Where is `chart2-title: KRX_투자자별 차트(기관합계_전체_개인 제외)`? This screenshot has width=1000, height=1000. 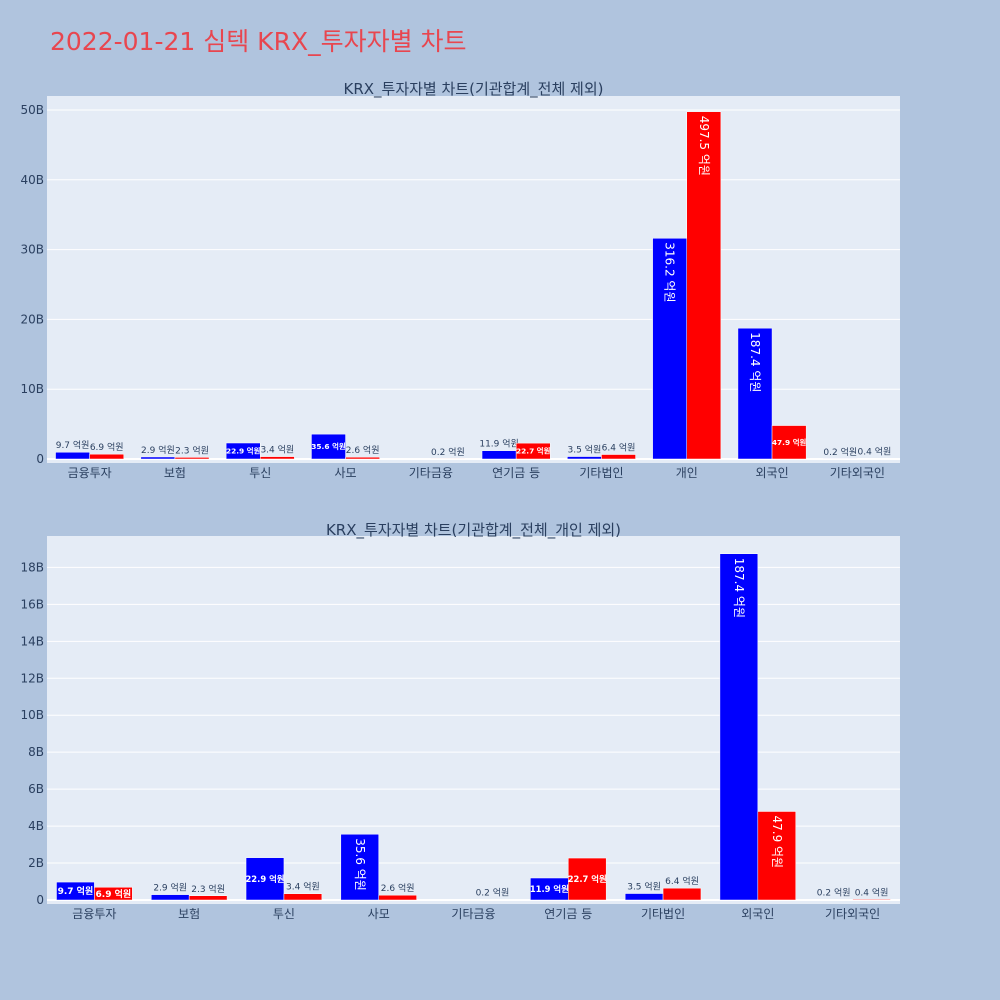
chart2-title: KRX_투자자별 차트(기관합계_전체_개인 제외) is located at coordinates (473, 530).